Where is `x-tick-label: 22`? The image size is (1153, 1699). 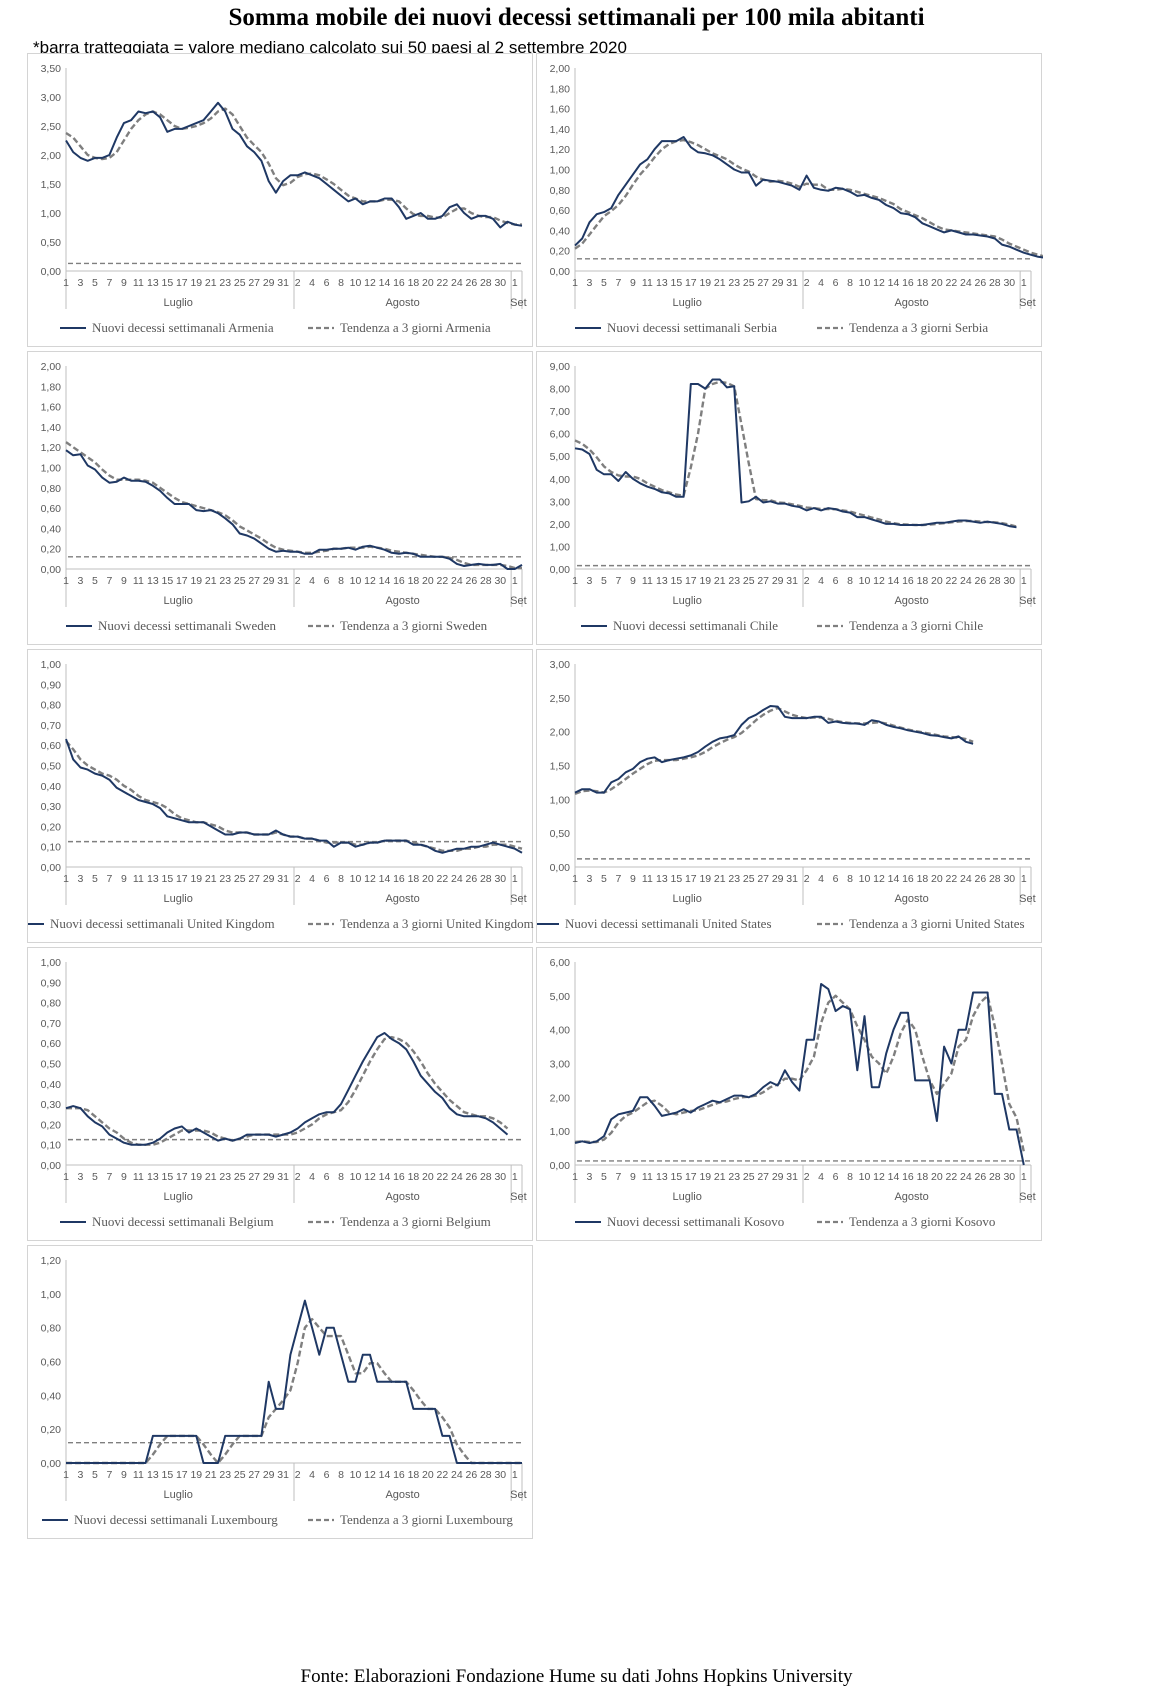 x-tick-label: 22 is located at coordinates (443, 879).